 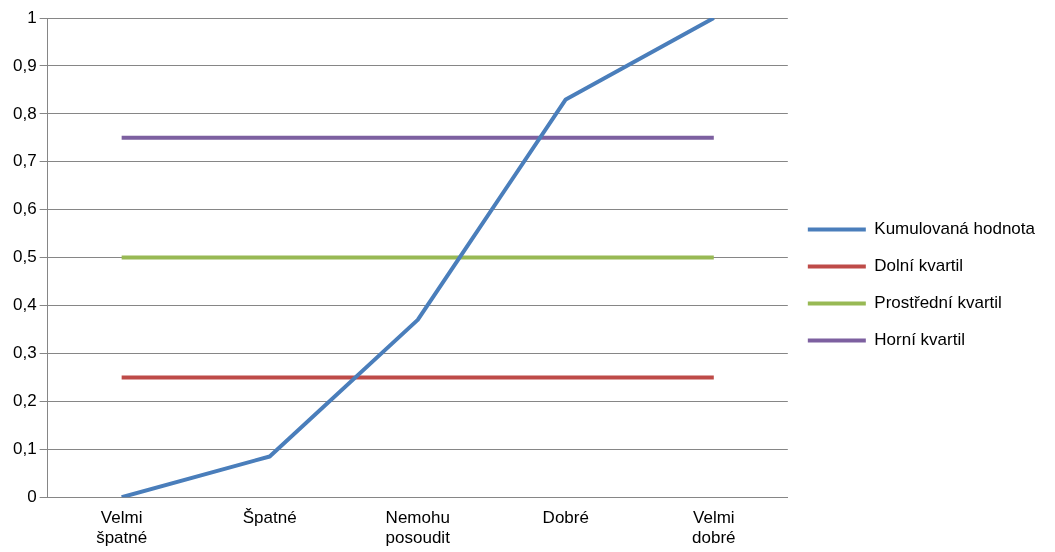 I want to click on y-tick-label: 0,5, so click(x=24, y=257).